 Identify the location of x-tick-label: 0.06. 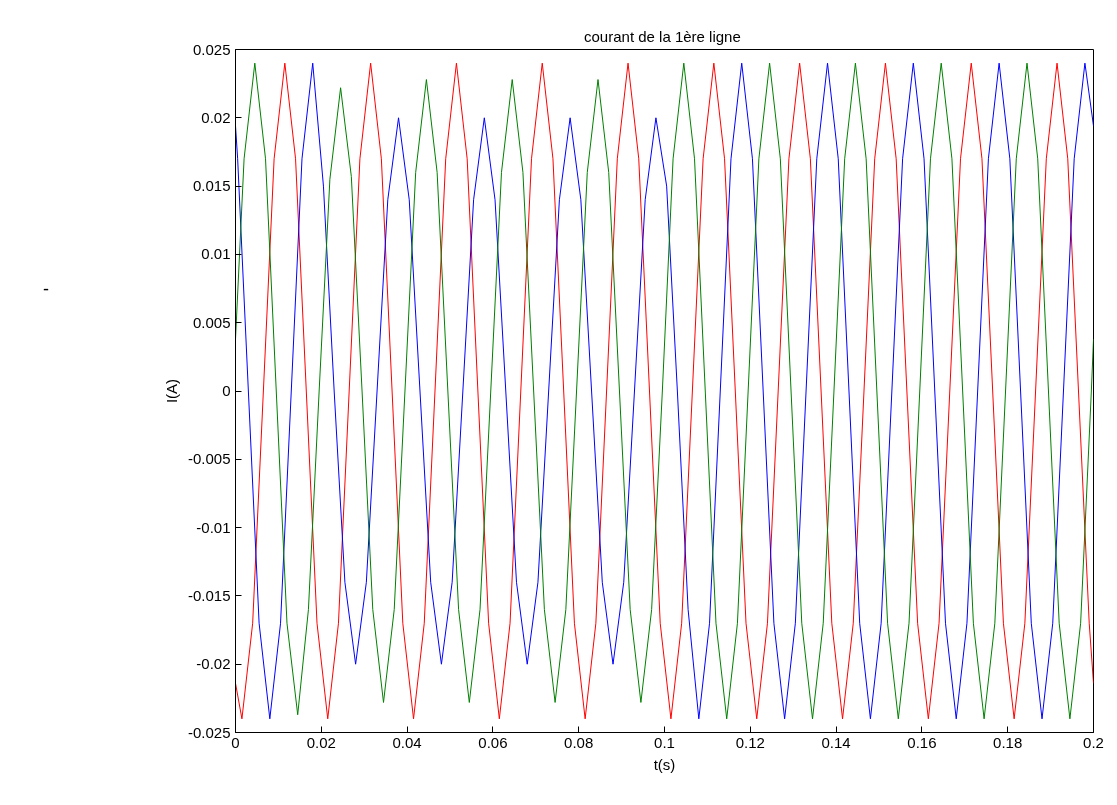
(493, 742).